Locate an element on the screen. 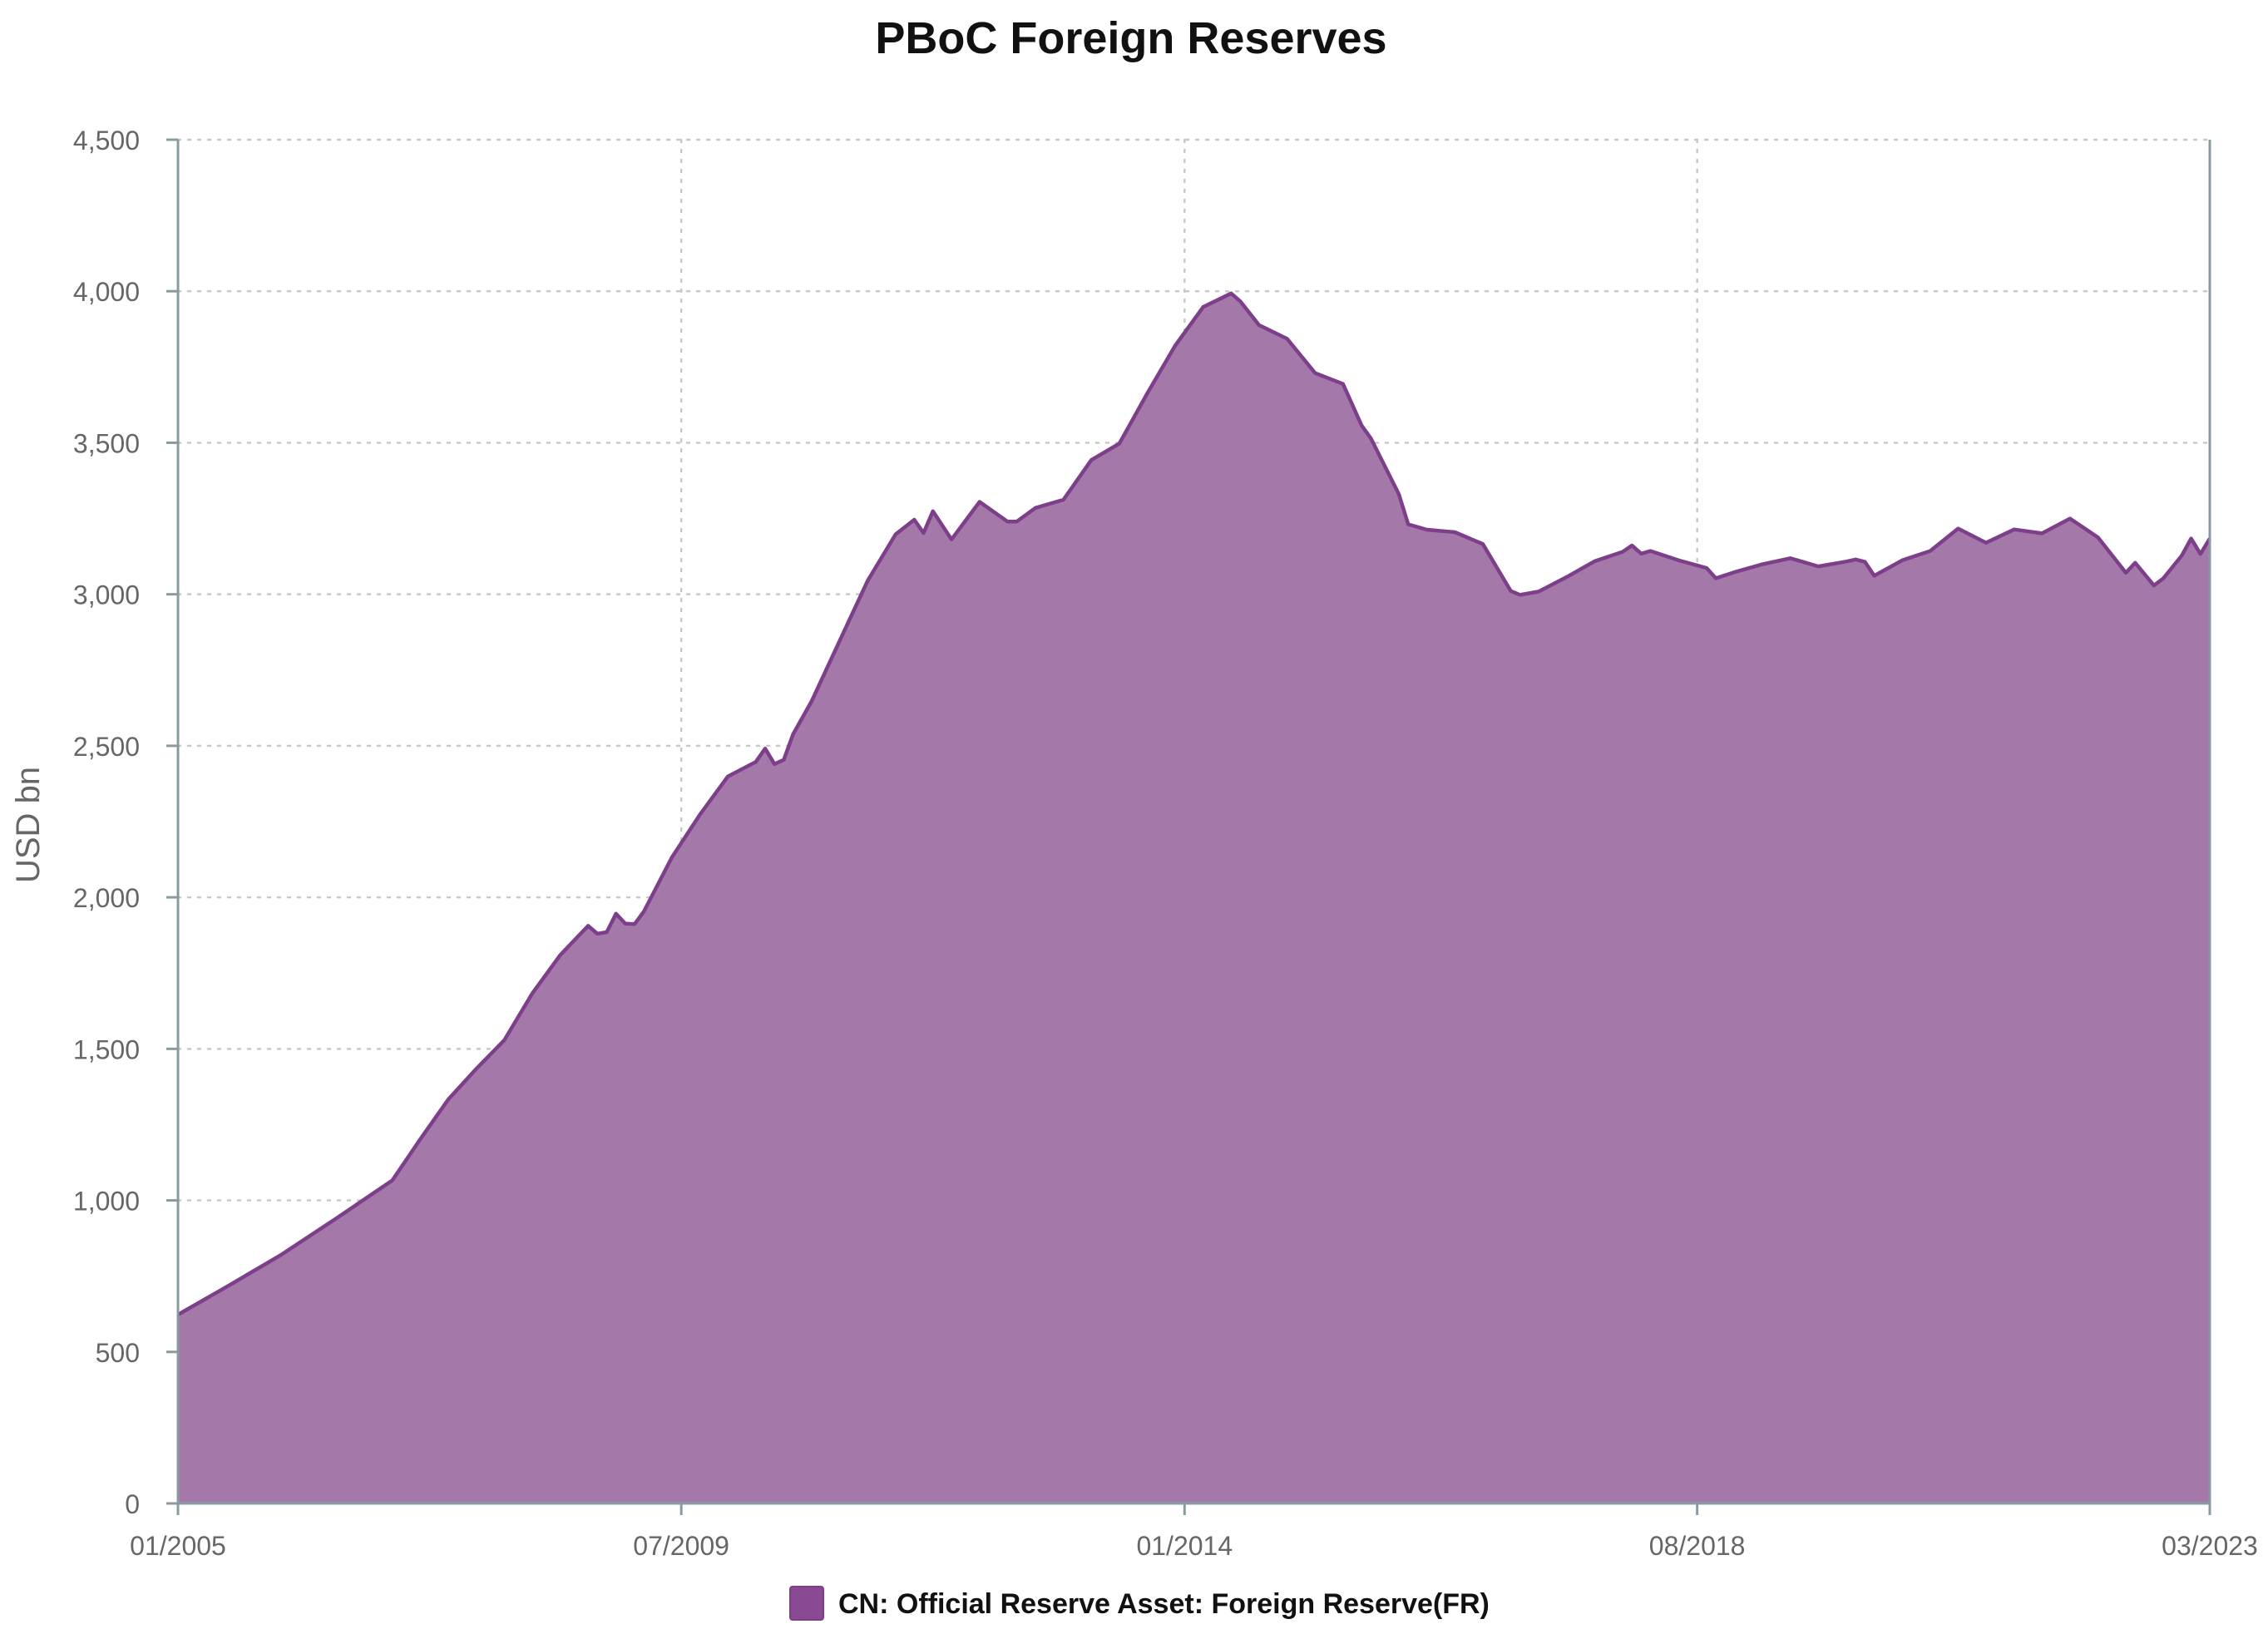 This screenshot has height=1629, width=2268. y-tick-label: 2,000 is located at coordinates (106, 898).